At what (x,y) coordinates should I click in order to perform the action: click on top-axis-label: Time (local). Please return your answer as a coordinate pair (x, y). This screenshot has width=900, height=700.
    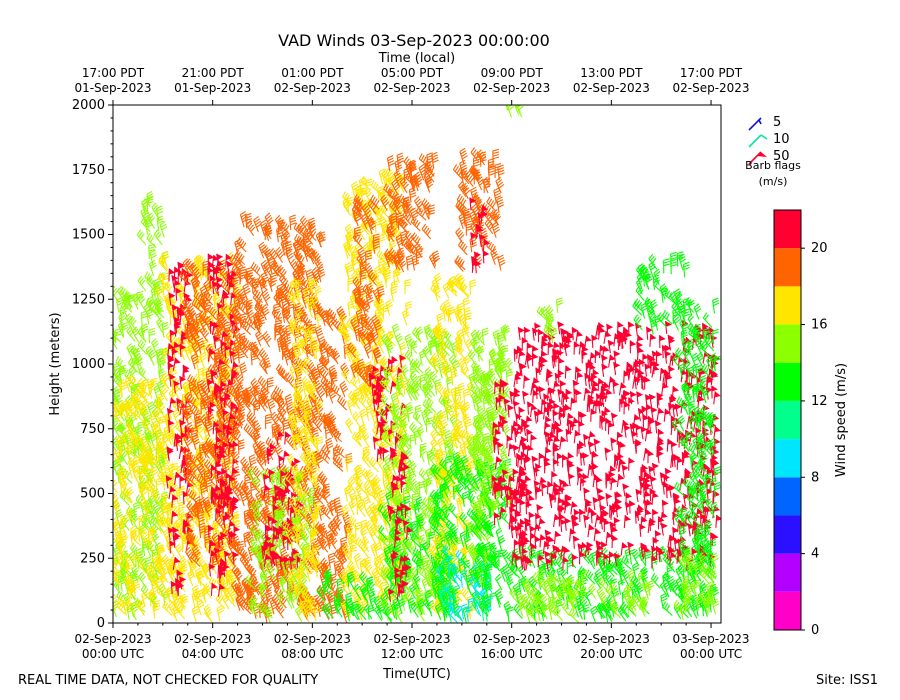
    Looking at the image, I should click on (416, 58).